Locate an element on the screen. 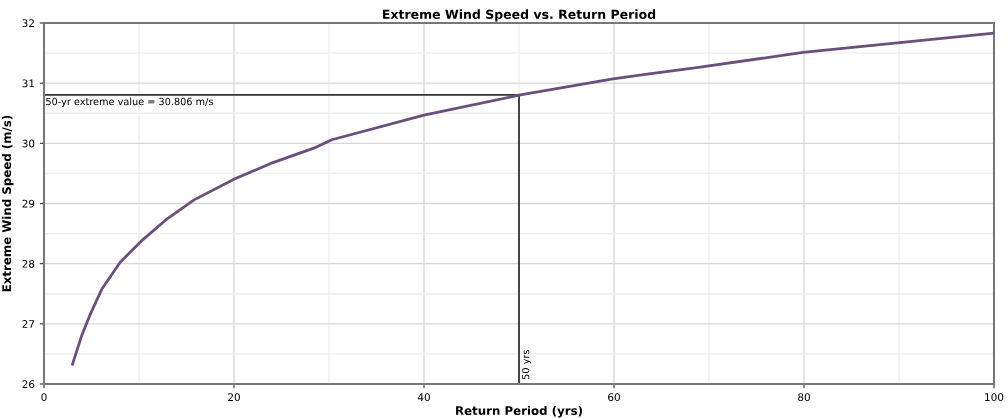 Image resolution: width=1008 pixels, height=418 pixels. y-tick-label: 27 is located at coordinates (28, 324).